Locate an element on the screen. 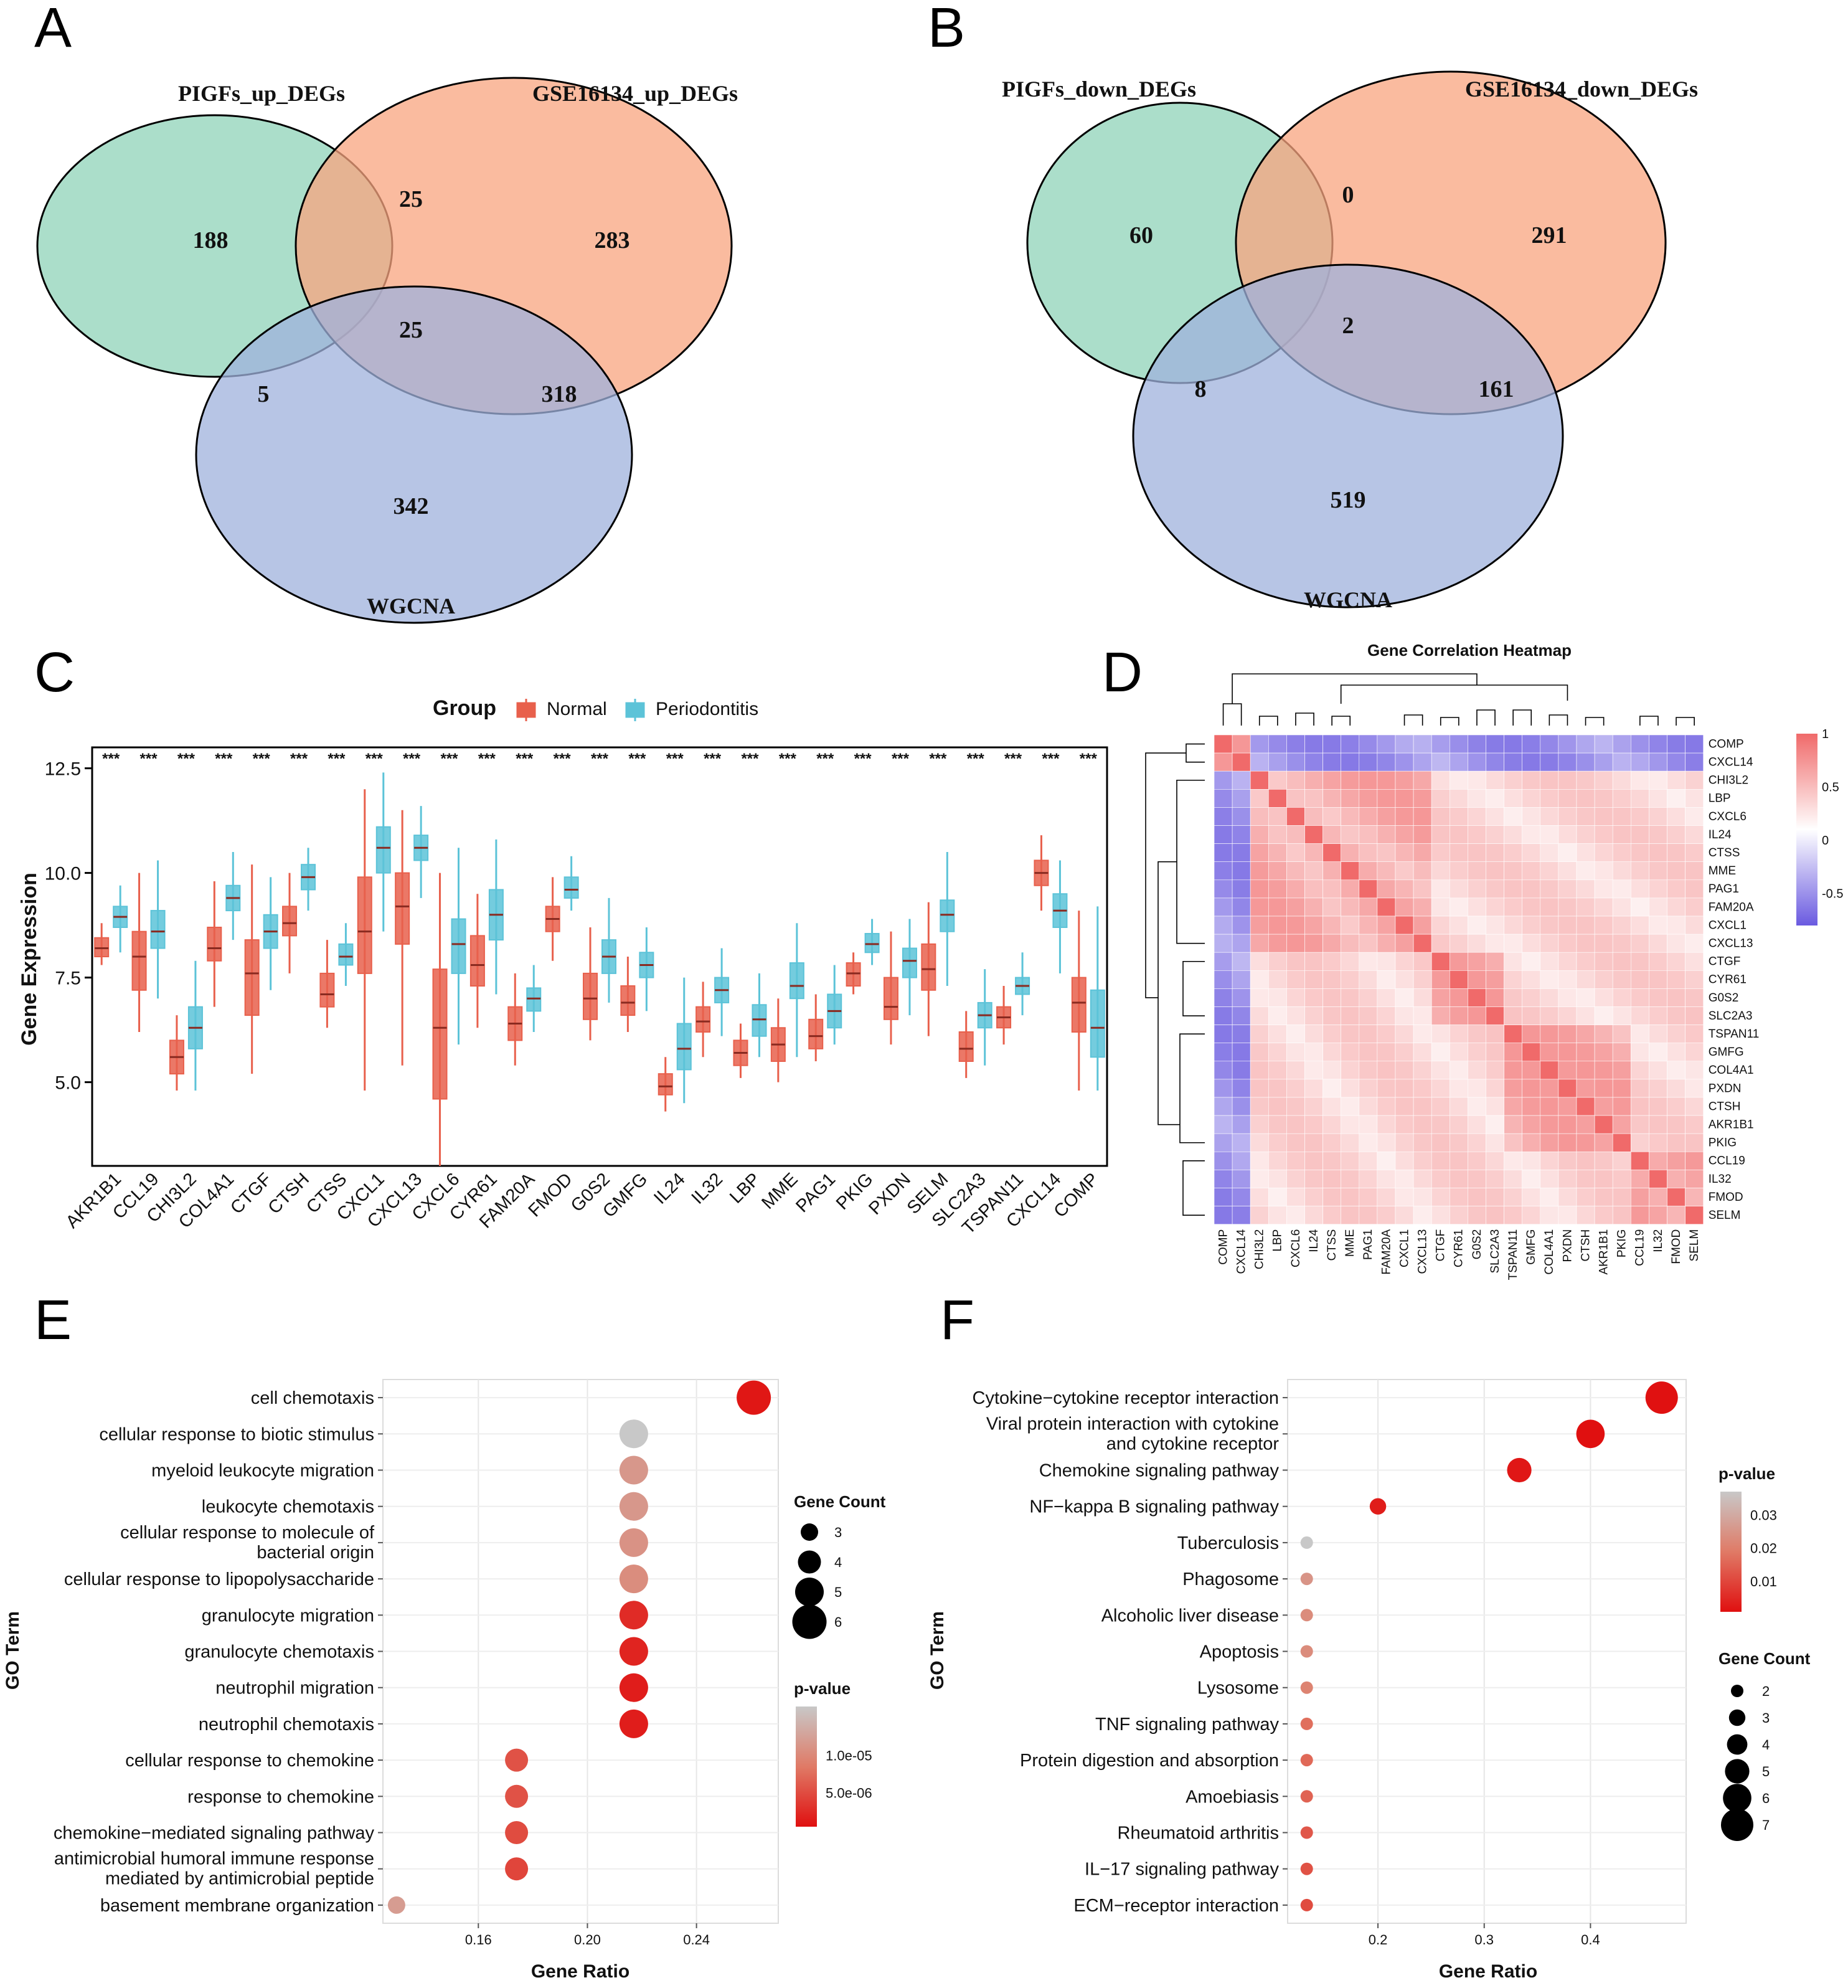  colorbar-tick-label: 5.0e-06 is located at coordinates (849, 1794).